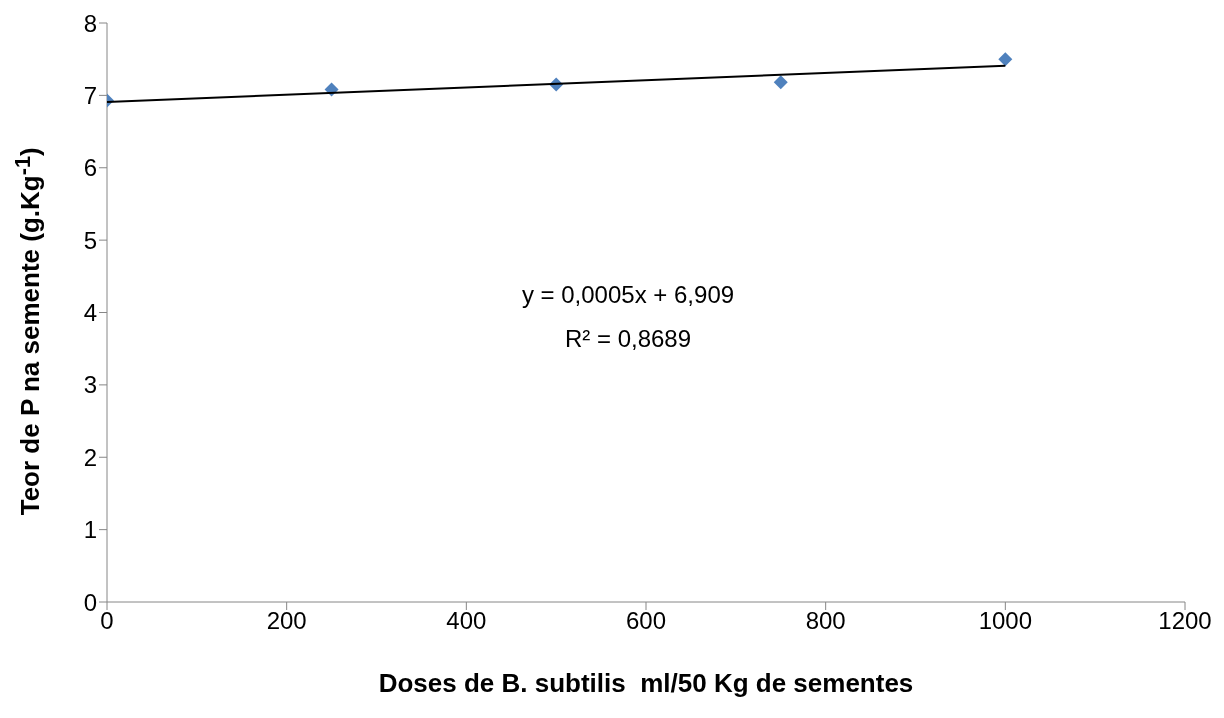  What do you see at coordinates (466, 621) in the screenshot?
I see `x-tick-label: 400` at bounding box center [466, 621].